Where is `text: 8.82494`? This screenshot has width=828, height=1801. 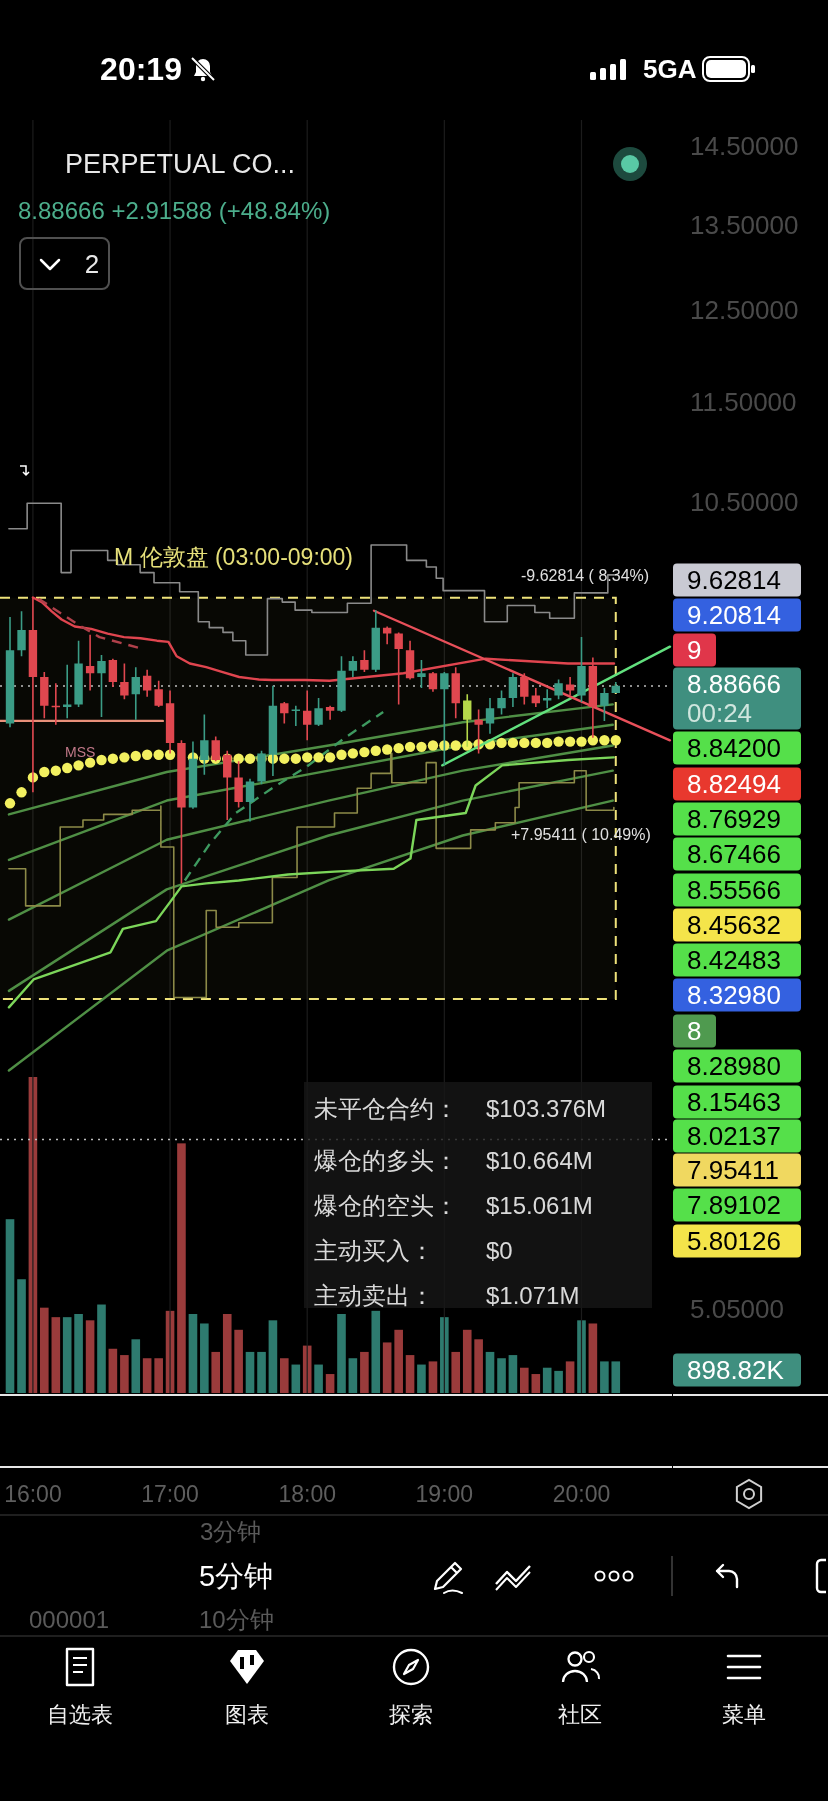 text: 8.82494 is located at coordinates (734, 784).